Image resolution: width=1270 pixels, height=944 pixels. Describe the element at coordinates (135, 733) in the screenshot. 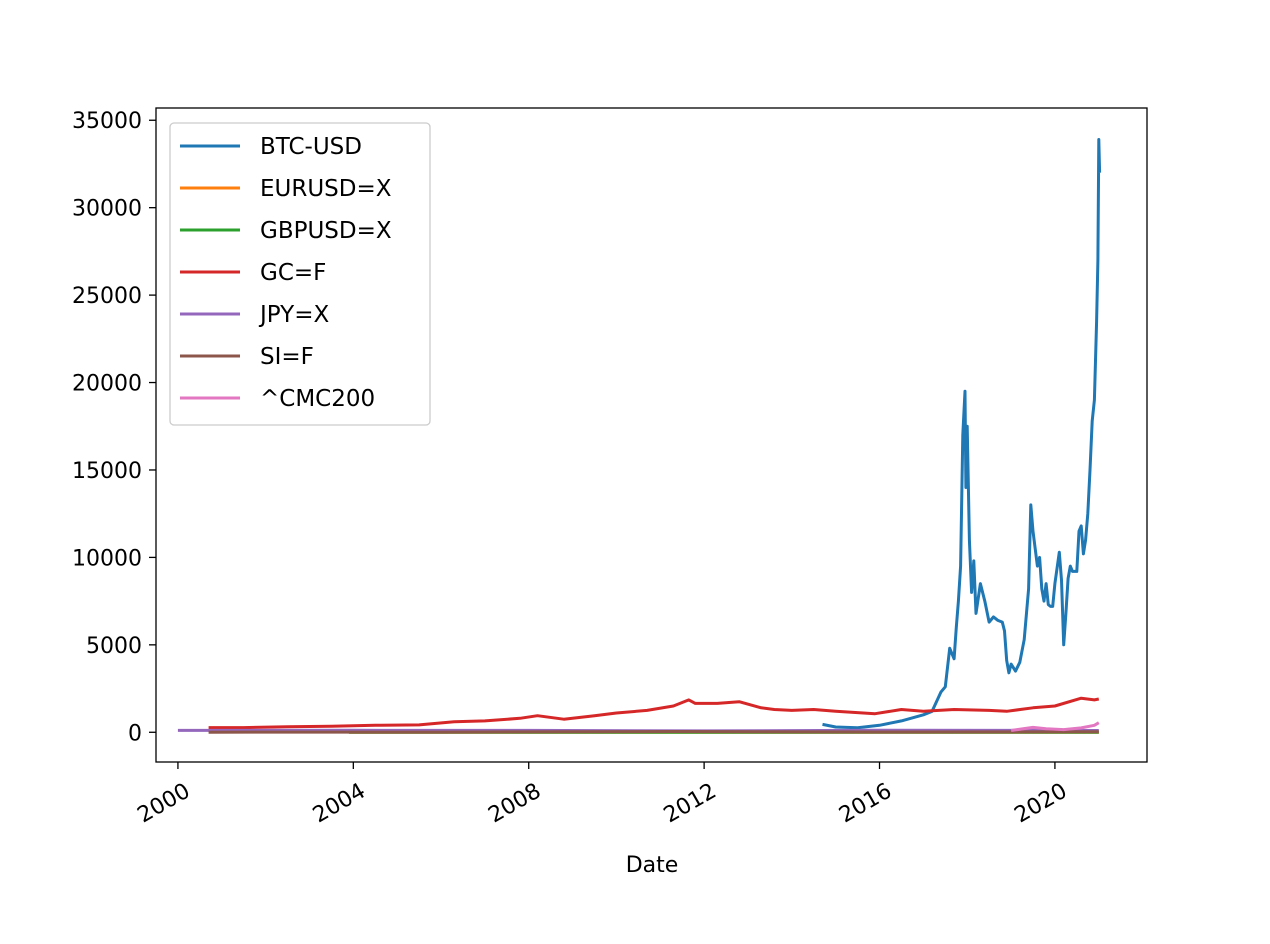

I see `y-tick-label: 0` at that location.